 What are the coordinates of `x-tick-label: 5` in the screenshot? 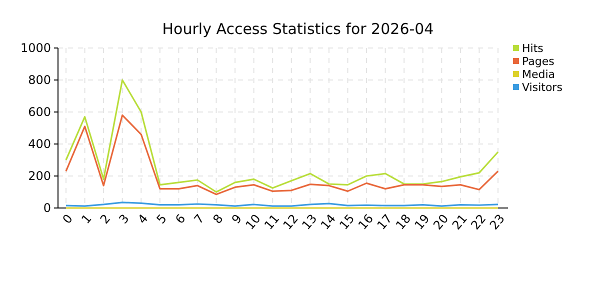 It's located at (162, 219).